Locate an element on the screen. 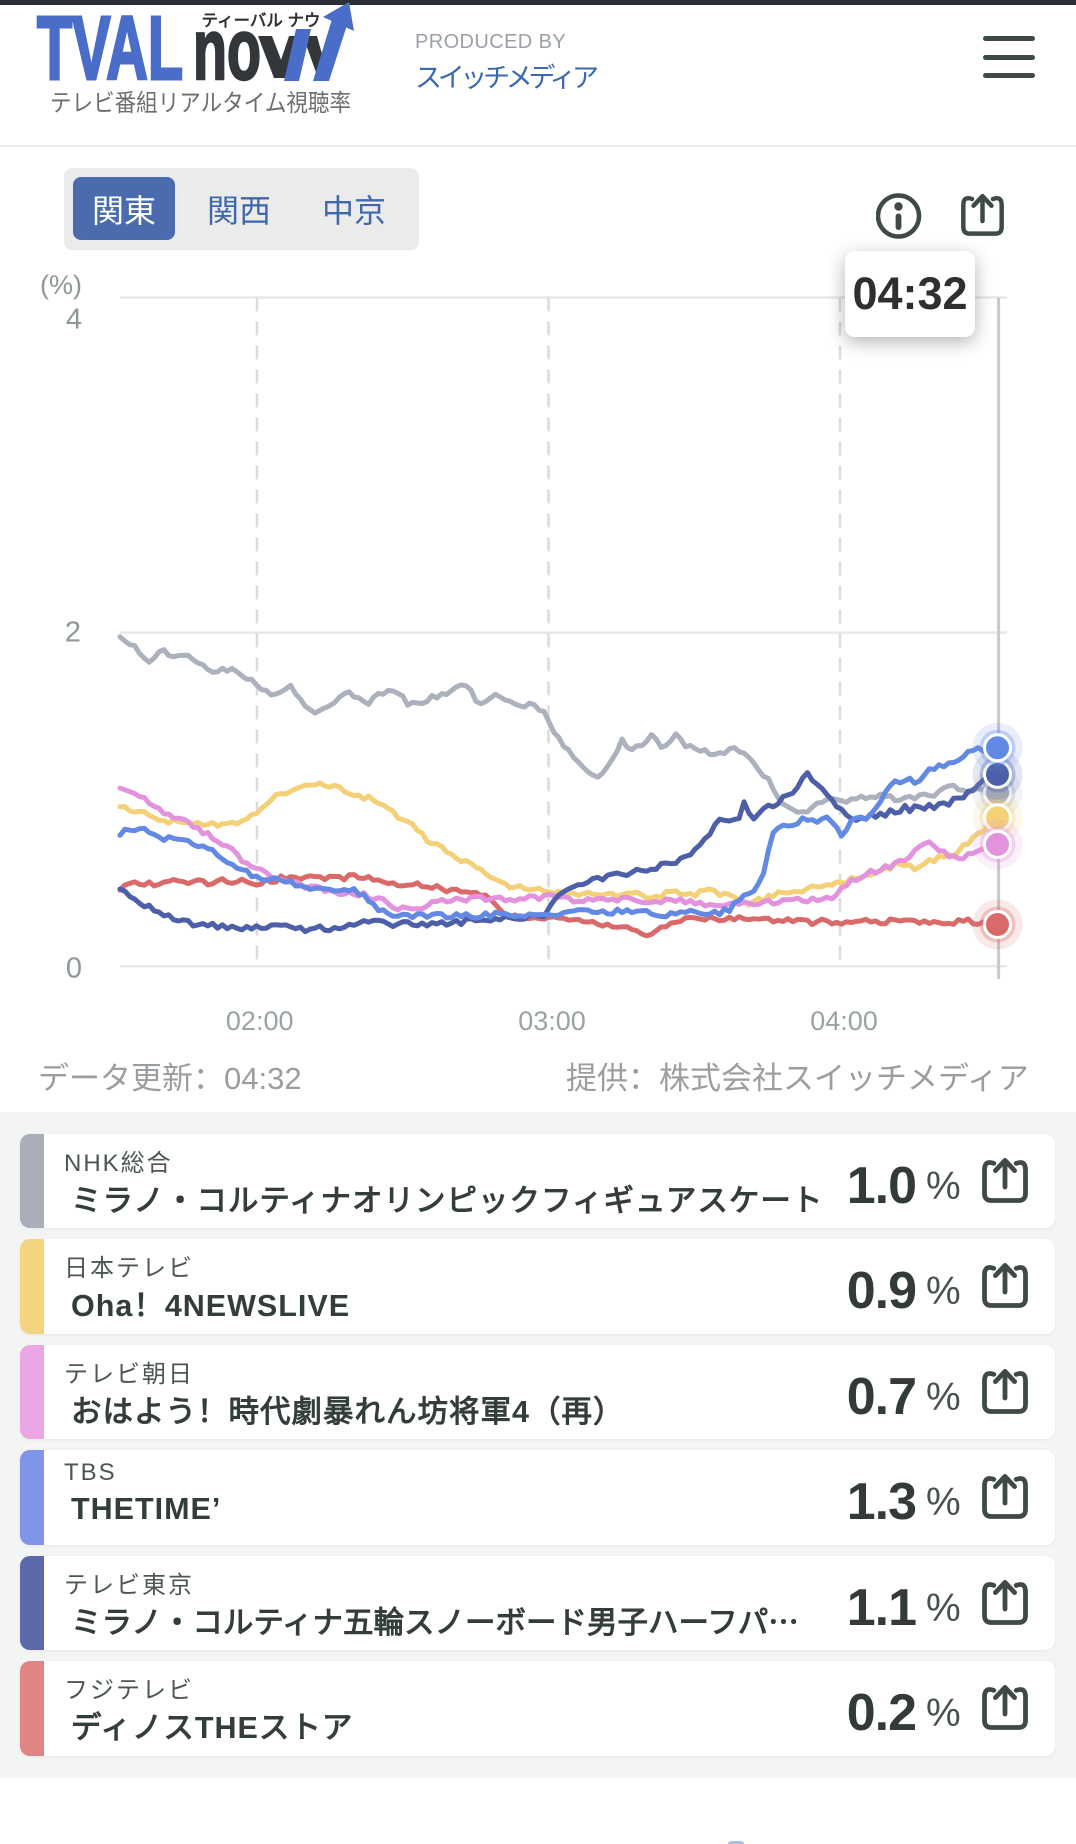 Image resolution: width=1076 pixels, height=1844 pixels. svg-text: 2 is located at coordinates (73, 633).